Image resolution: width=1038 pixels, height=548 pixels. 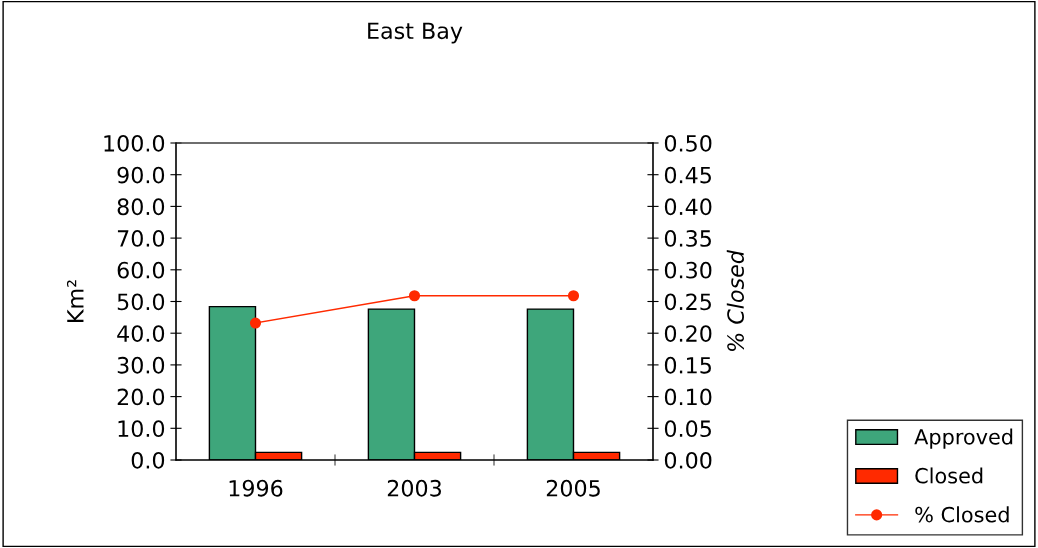 I want to click on y2-tick-label: 0.45, so click(x=687, y=175).